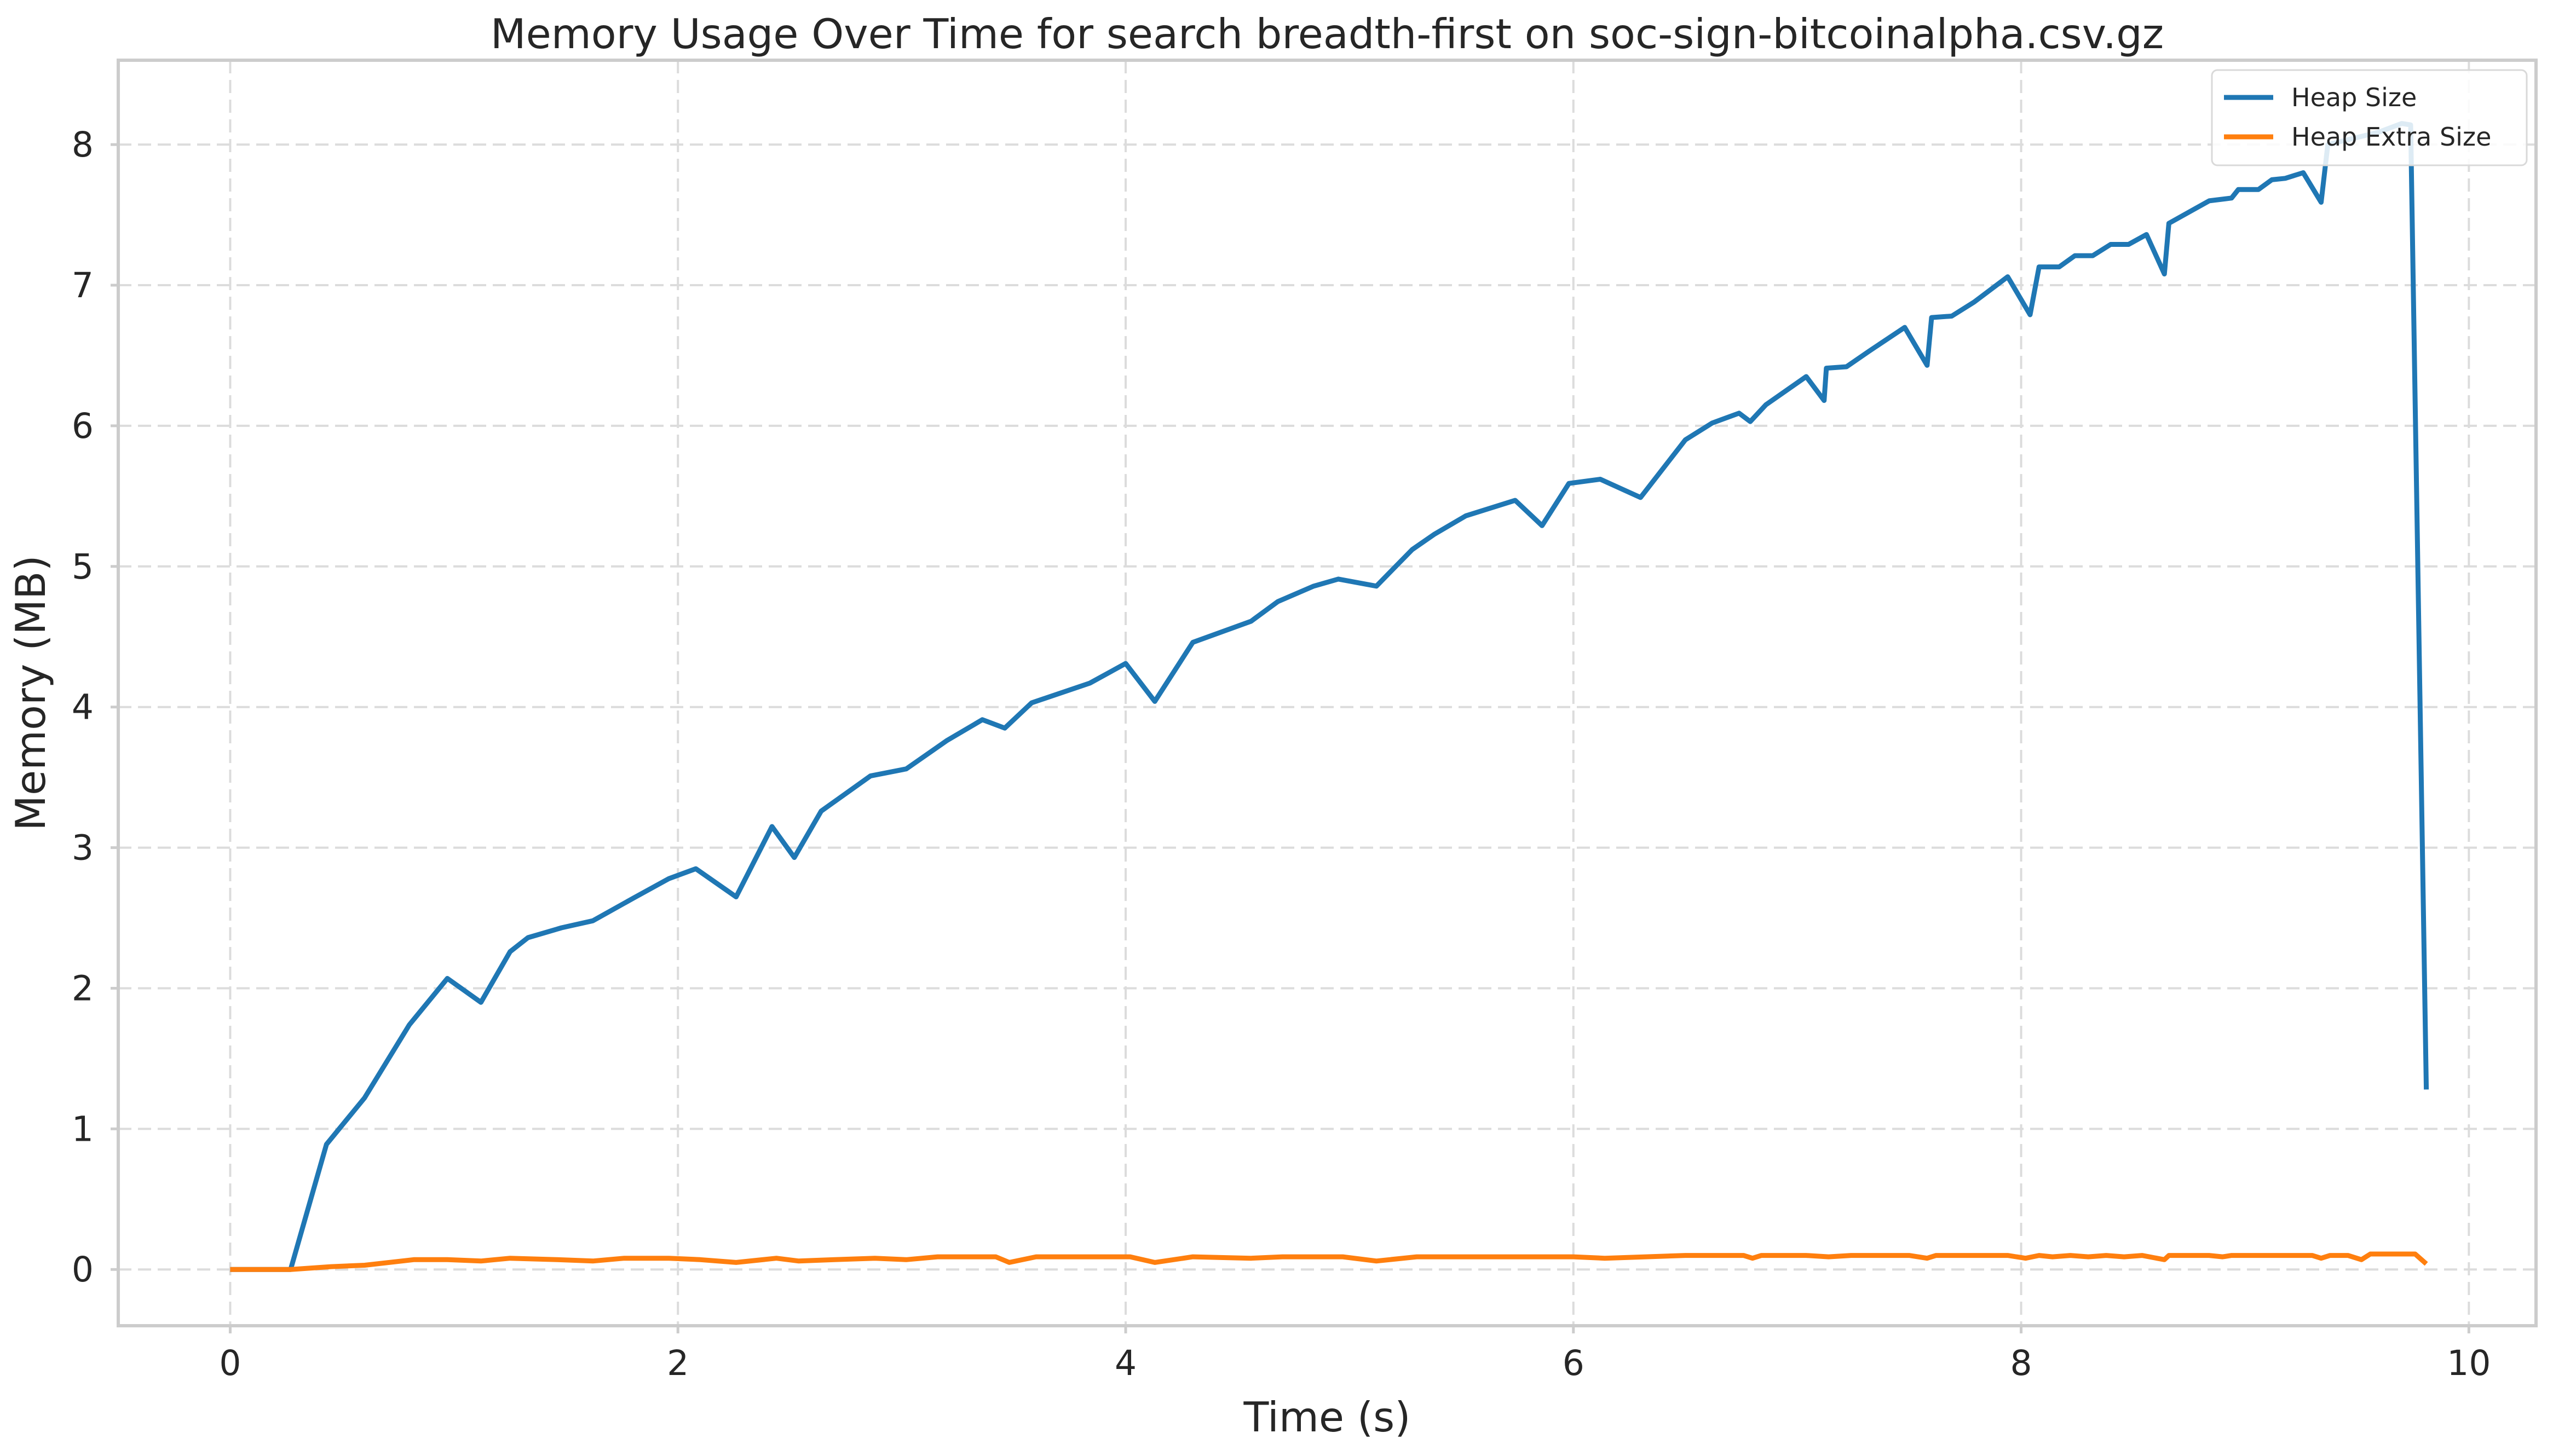  I want to click on y-tick-label: 3, so click(83, 848).